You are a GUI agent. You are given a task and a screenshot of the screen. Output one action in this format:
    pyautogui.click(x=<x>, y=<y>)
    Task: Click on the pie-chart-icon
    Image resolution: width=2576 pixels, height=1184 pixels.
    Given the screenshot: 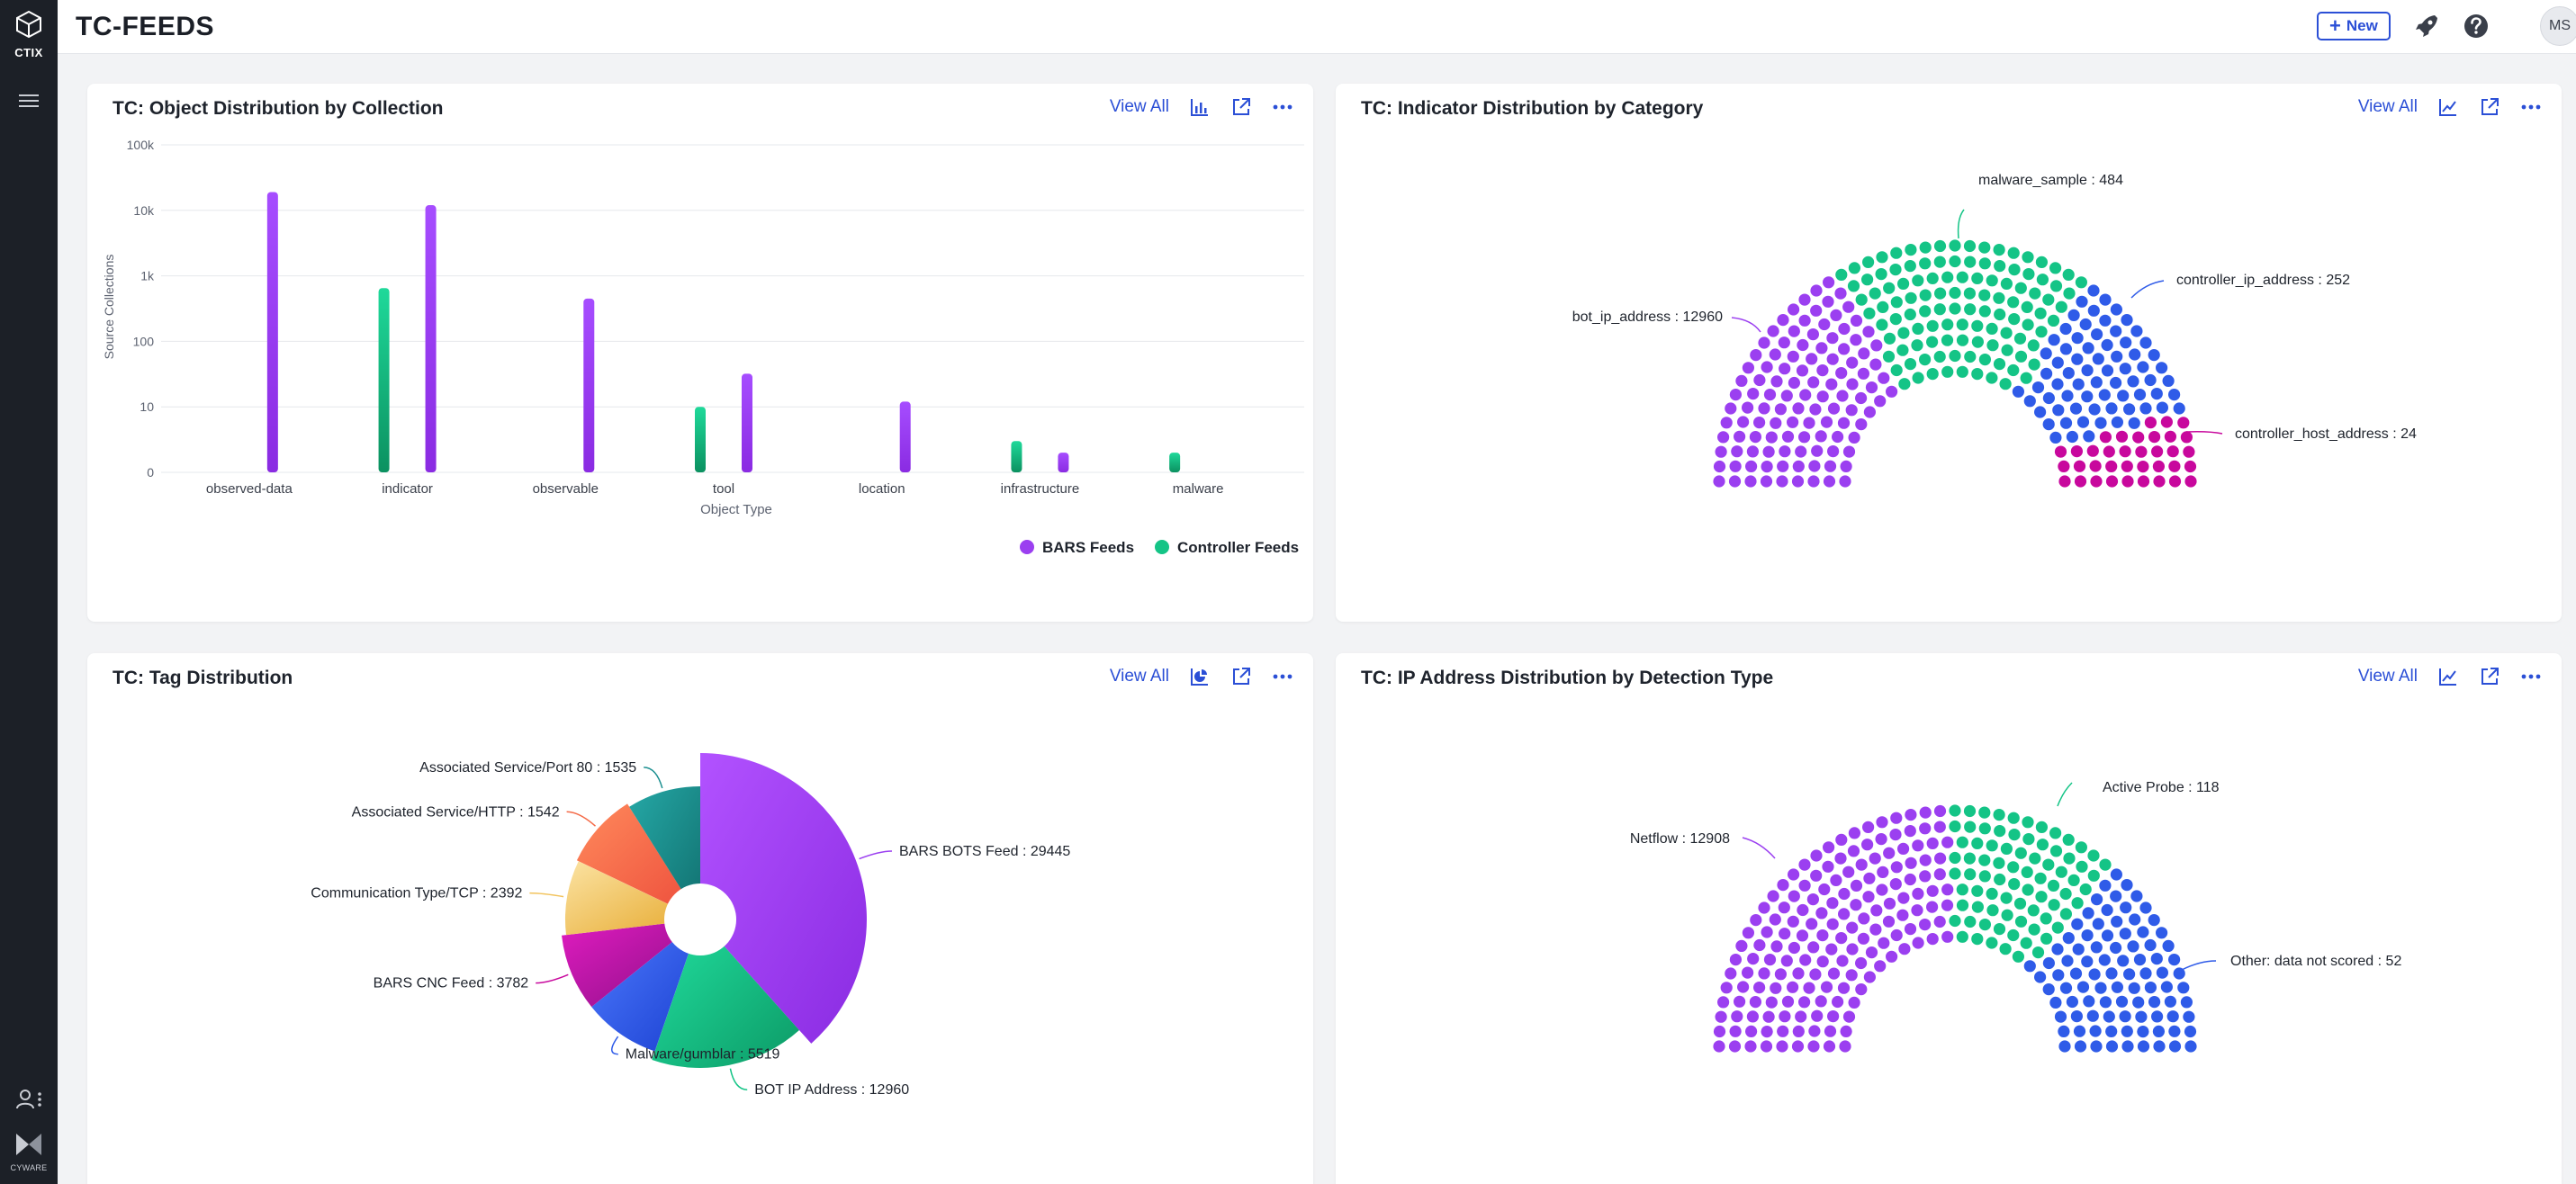 What is the action you would take?
    pyautogui.click(x=1200, y=676)
    